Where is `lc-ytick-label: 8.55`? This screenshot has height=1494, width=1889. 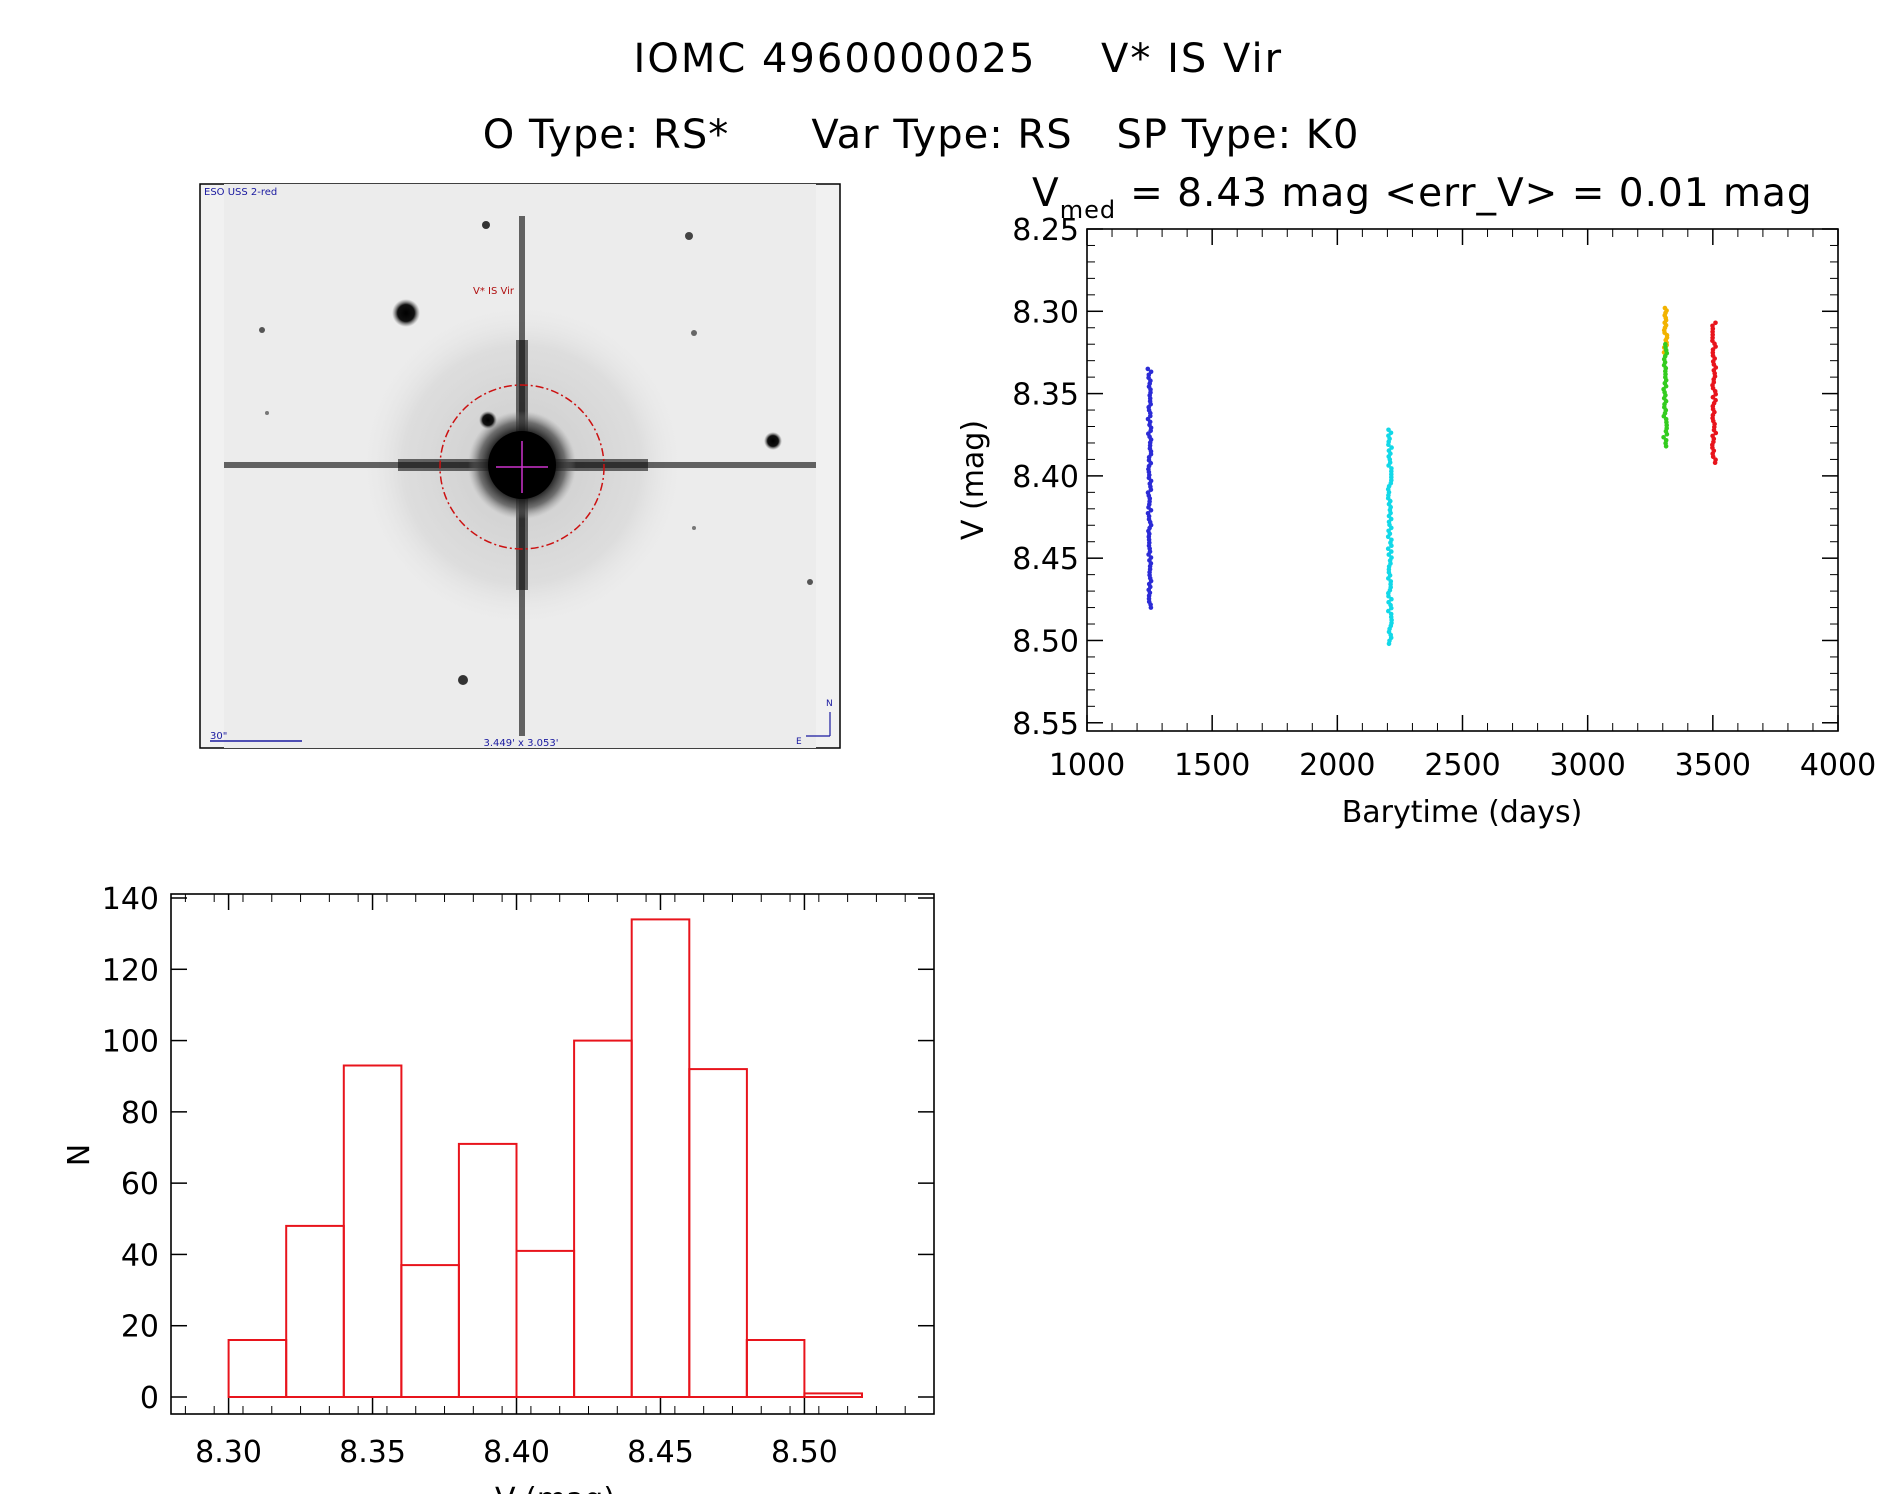
lc-ytick-label: 8.55 is located at coordinates (1045, 724).